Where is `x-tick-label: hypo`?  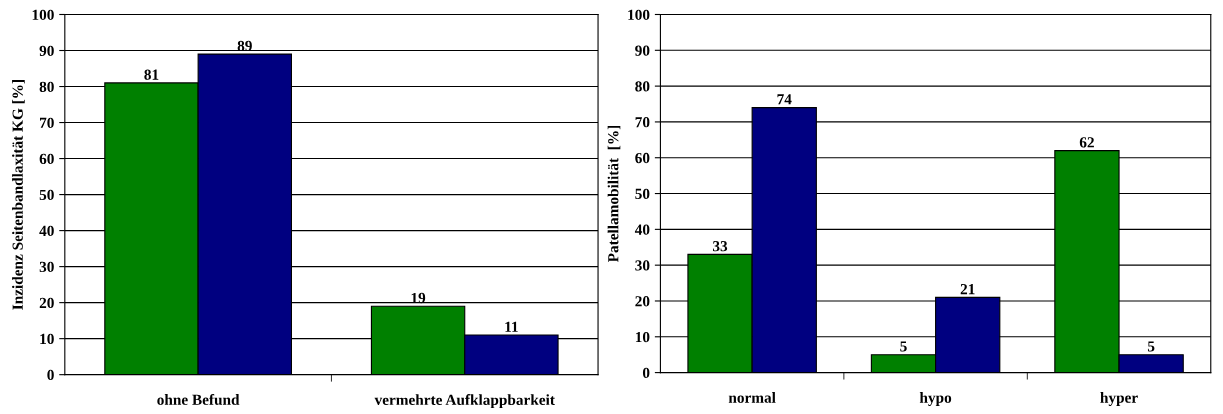
x-tick-label: hypo is located at coordinates (935, 399).